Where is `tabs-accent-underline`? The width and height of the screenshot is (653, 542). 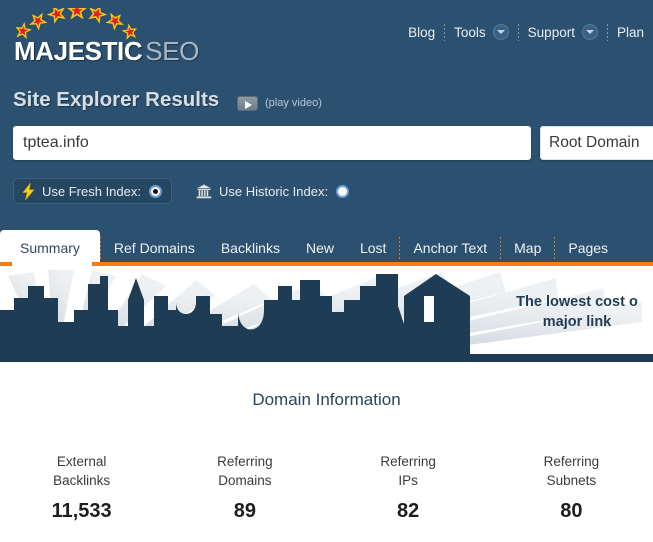 tabs-accent-underline is located at coordinates (326, 264).